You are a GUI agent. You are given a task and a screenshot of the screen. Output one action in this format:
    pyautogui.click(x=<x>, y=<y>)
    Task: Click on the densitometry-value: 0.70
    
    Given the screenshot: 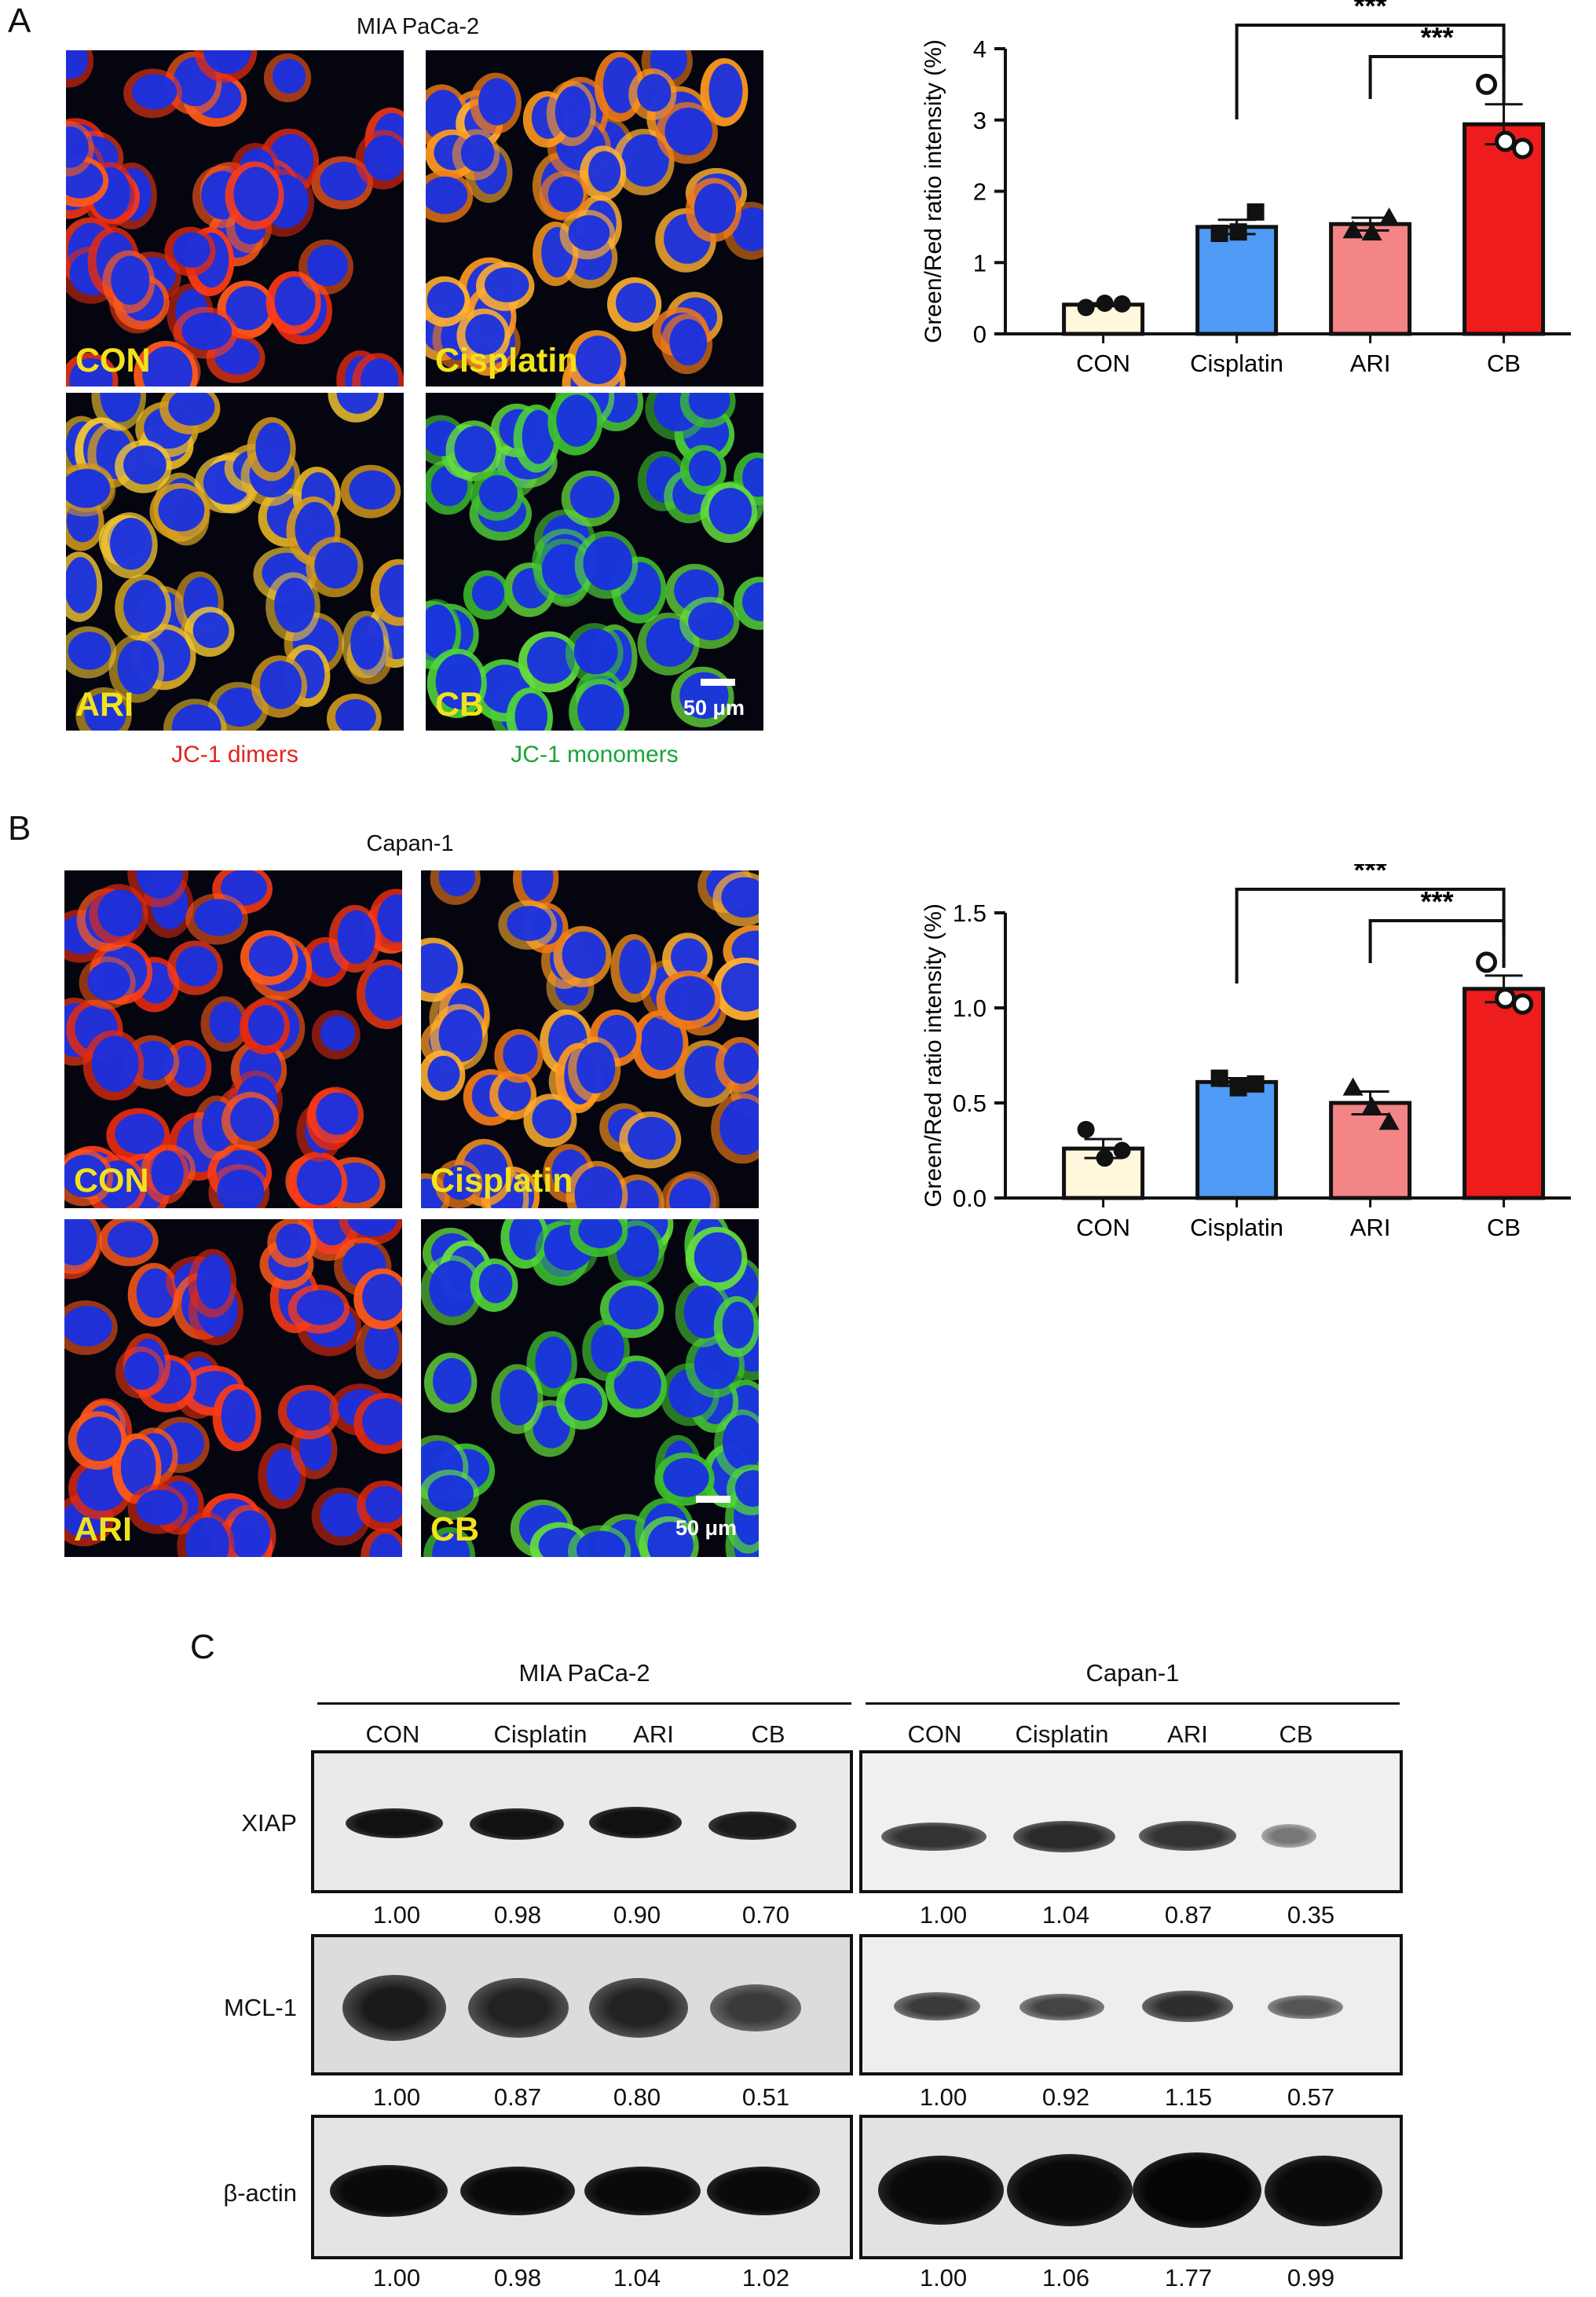 What is the action you would take?
    pyautogui.click(x=765, y=1915)
    